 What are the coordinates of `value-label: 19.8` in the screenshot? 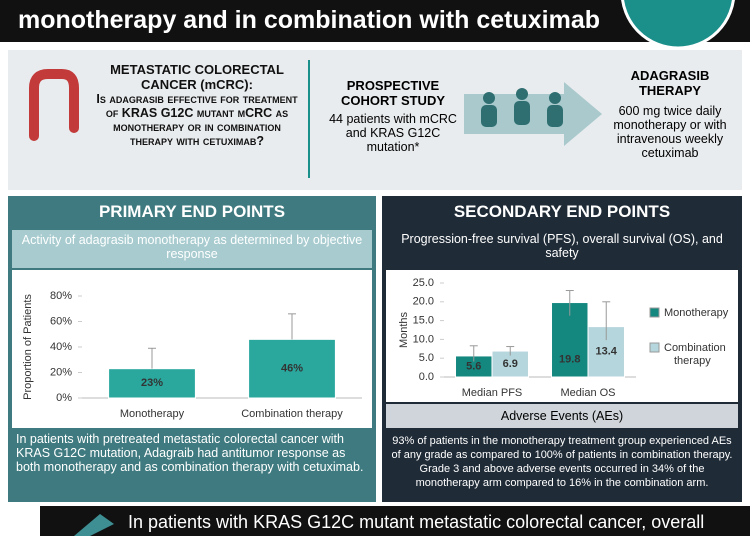 It's located at (569, 360).